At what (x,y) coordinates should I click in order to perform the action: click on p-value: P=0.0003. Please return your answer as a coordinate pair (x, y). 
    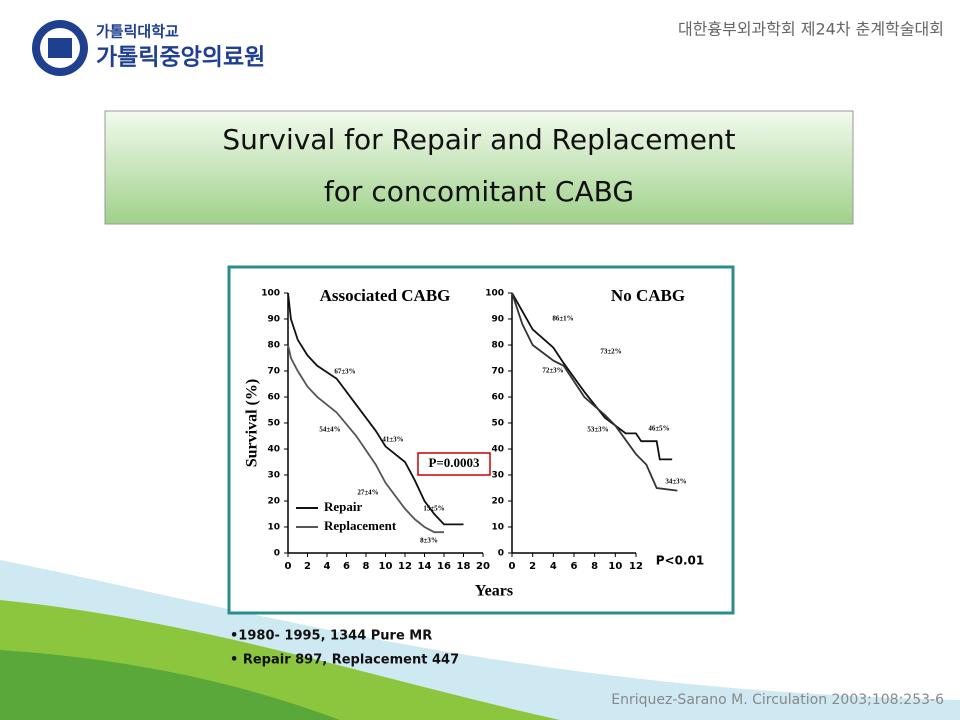
    Looking at the image, I should click on (454, 462).